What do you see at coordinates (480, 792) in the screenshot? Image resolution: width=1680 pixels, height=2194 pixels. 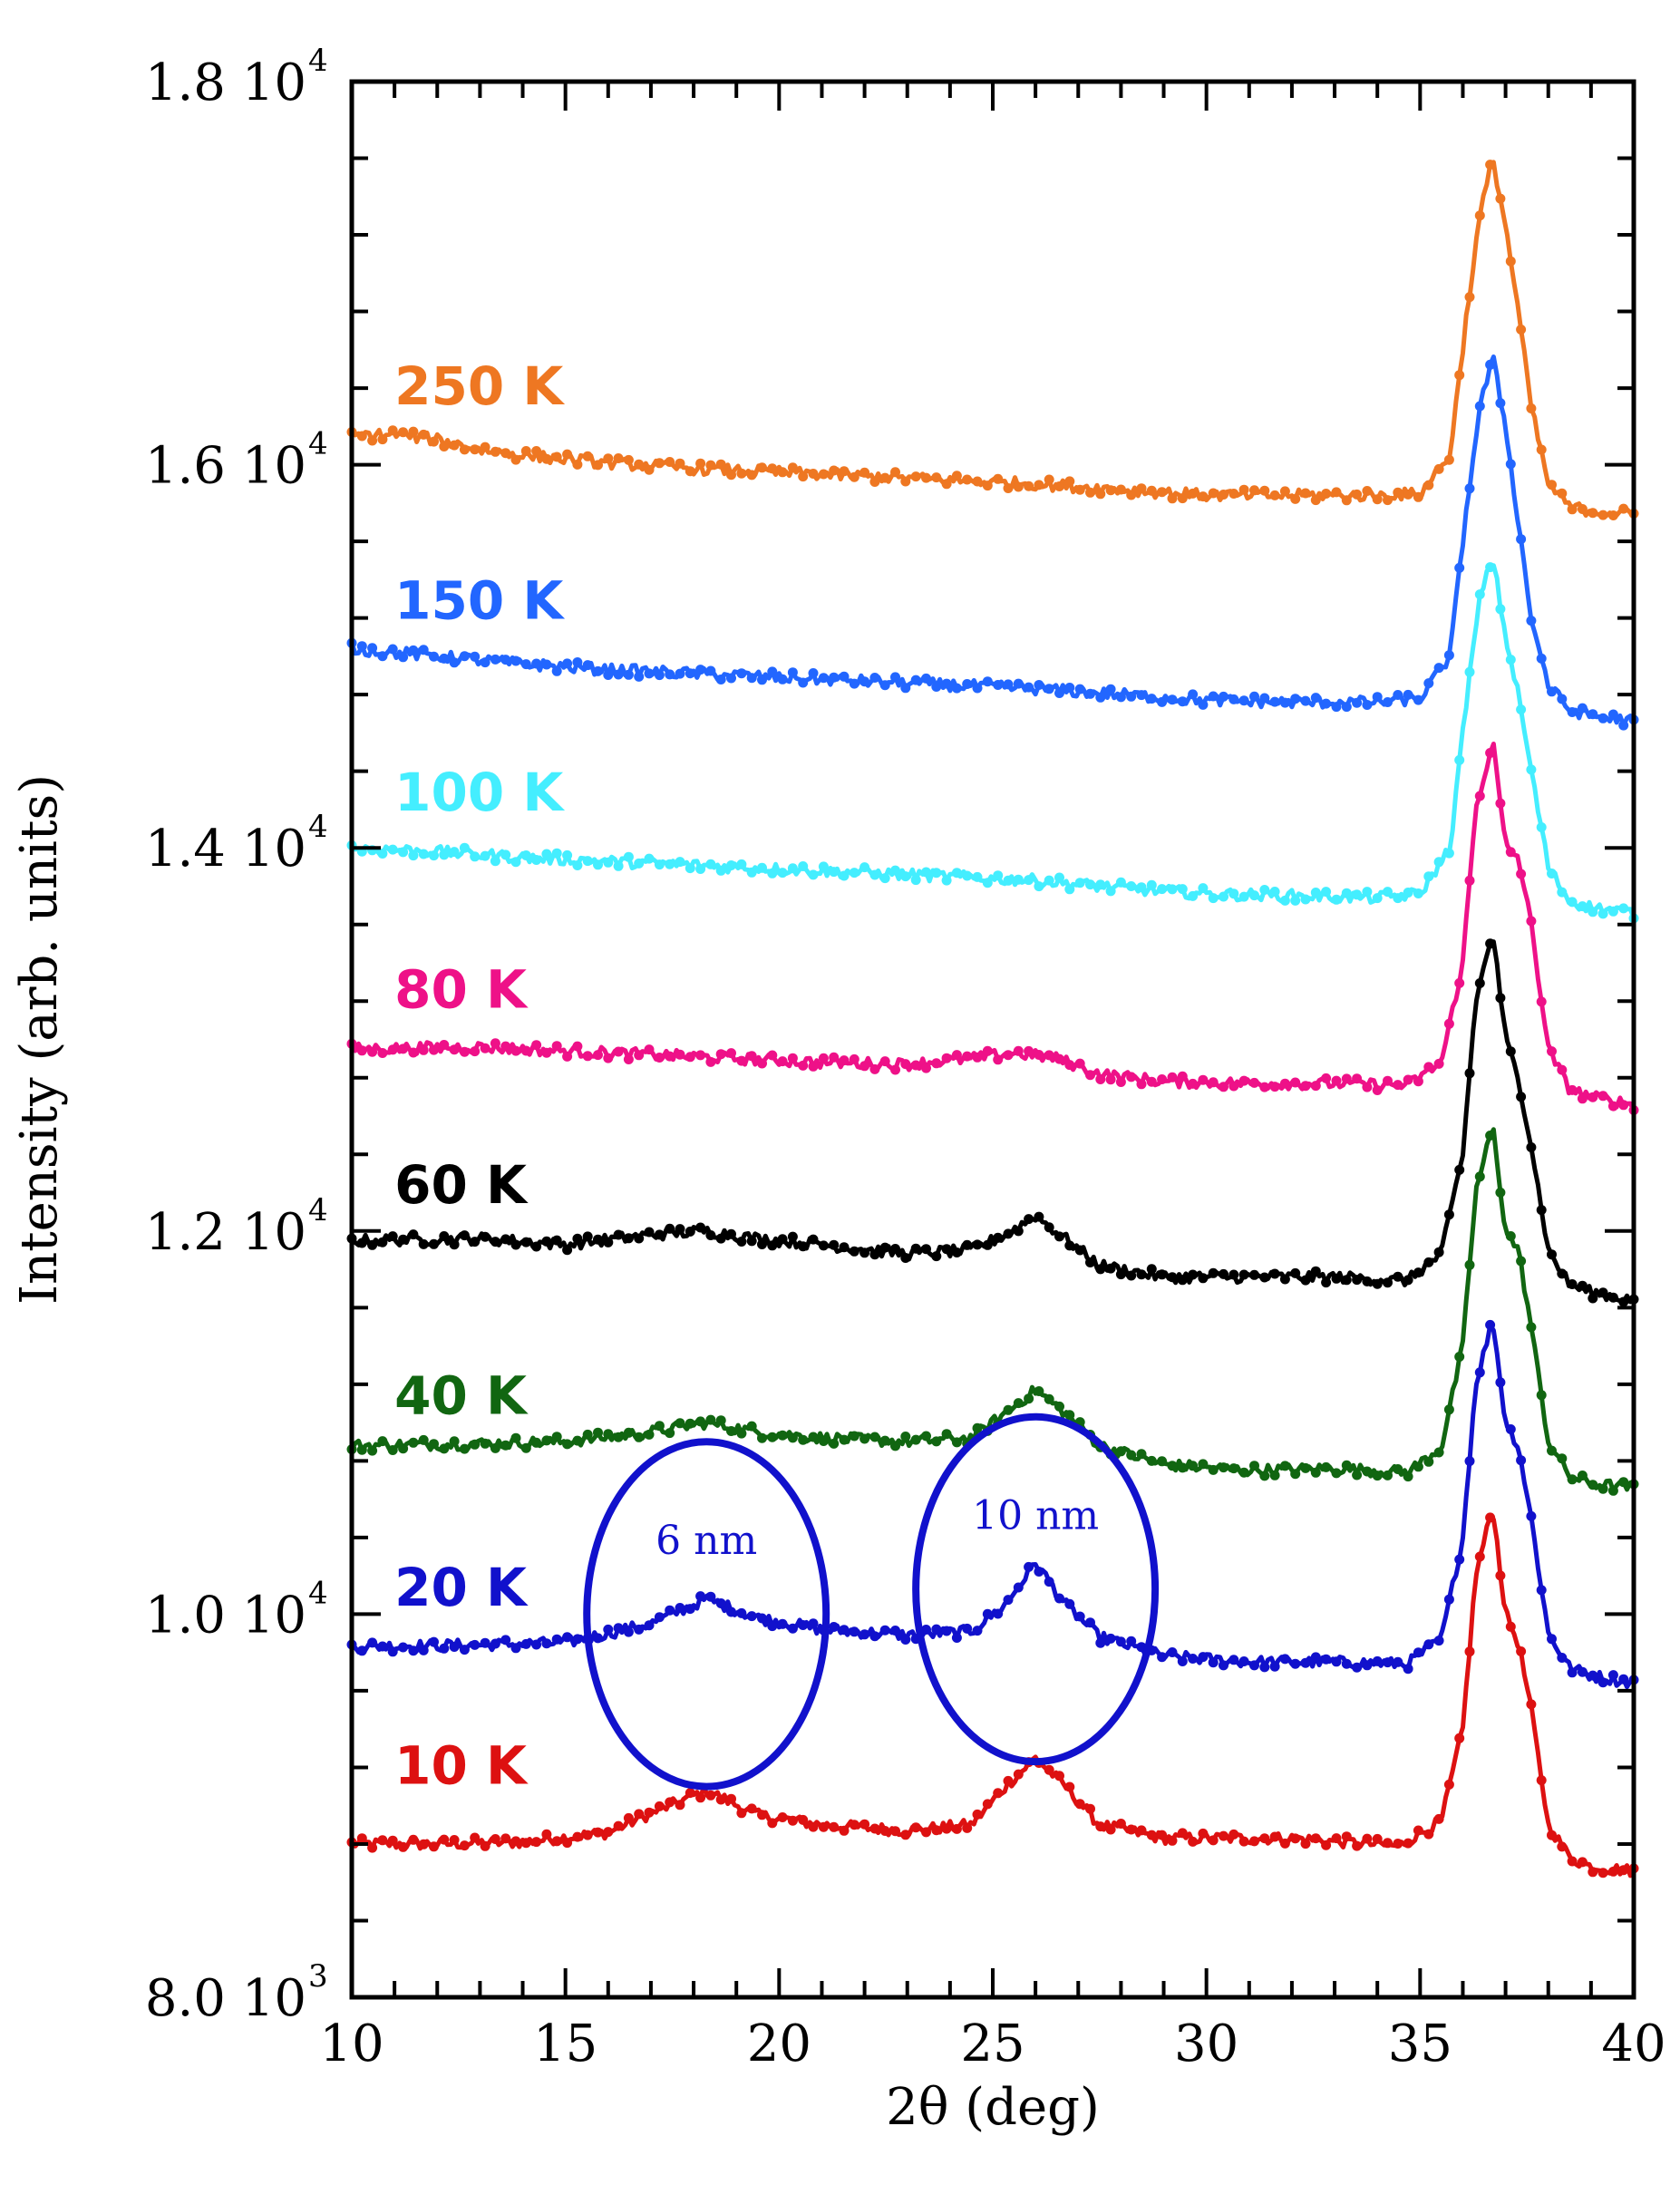 I see `series-label-100k: 100 K` at bounding box center [480, 792].